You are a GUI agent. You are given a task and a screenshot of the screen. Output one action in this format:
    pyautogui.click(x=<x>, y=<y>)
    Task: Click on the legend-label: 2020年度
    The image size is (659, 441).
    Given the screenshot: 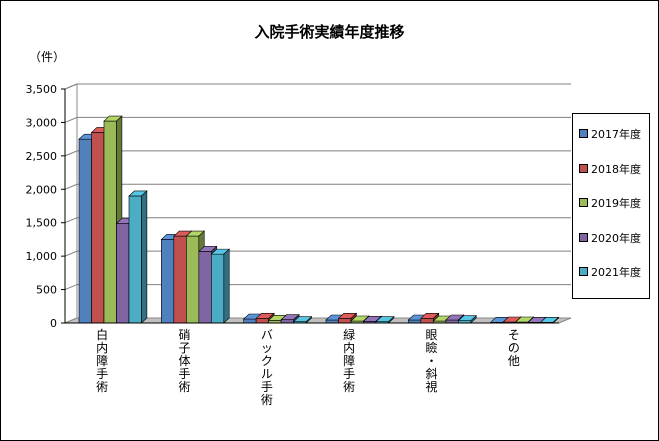 What is the action you would take?
    pyautogui.click(x=616, y=238)
    